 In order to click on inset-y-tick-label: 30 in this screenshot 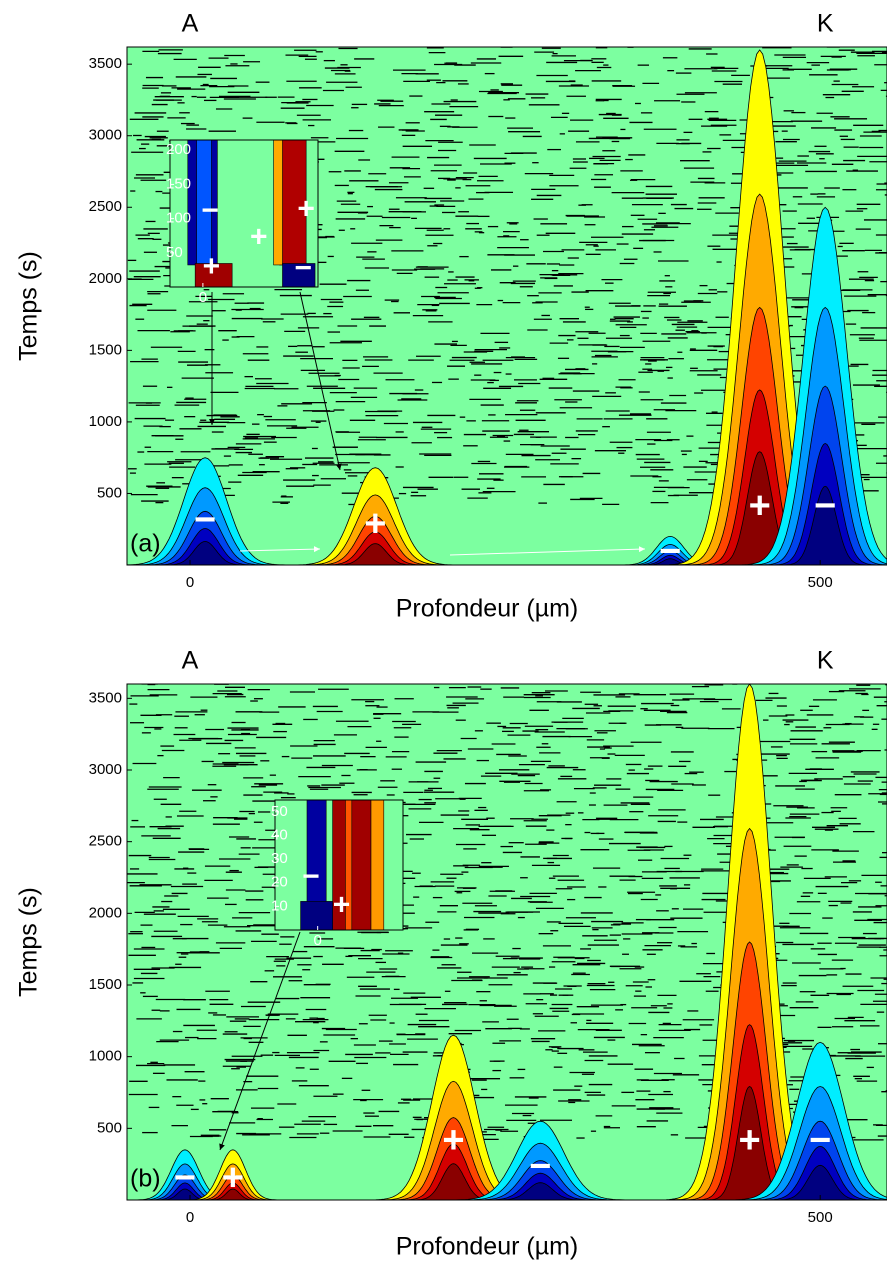, I will do `click(279, 858)`.